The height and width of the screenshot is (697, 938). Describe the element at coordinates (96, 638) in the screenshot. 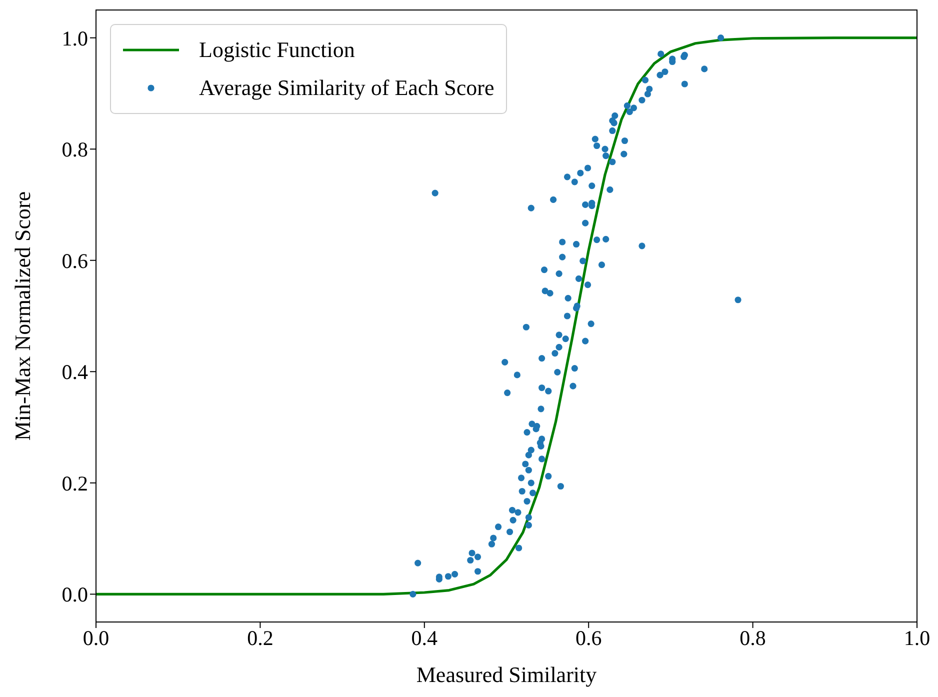

I see `x-tick-label: 0.0` at that location.